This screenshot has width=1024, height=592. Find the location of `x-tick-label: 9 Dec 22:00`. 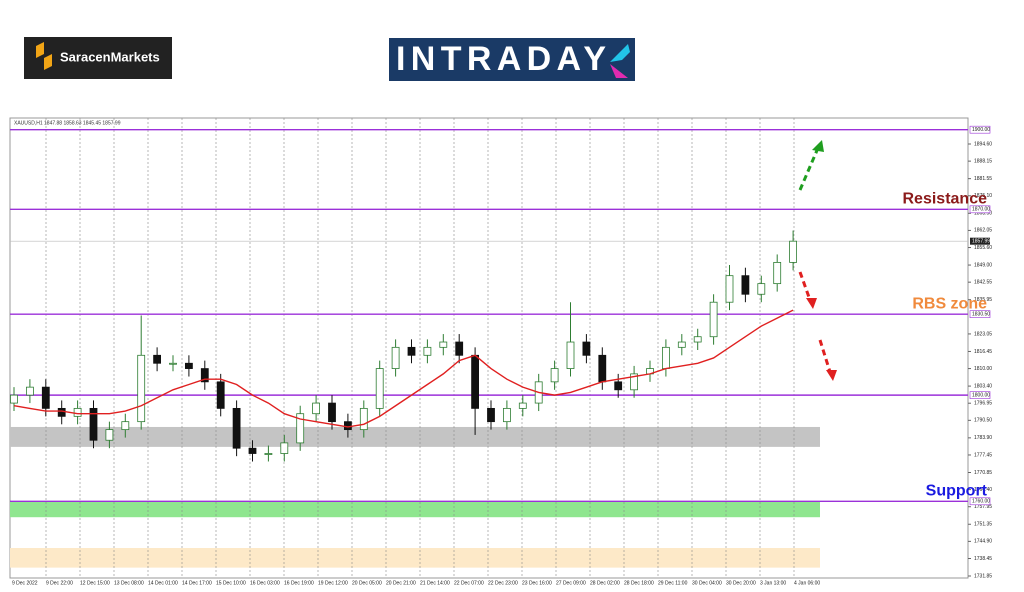

x-tick-label: 9 Dec 22:00 is located at coordinates (59, 583).